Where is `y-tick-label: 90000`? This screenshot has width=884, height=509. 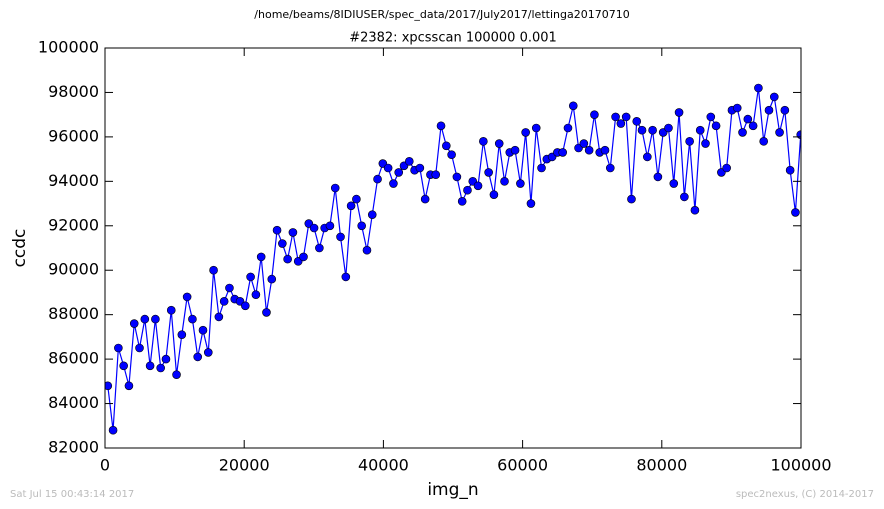
y-tick-label: 90000 is located at coordinates (73, 269).